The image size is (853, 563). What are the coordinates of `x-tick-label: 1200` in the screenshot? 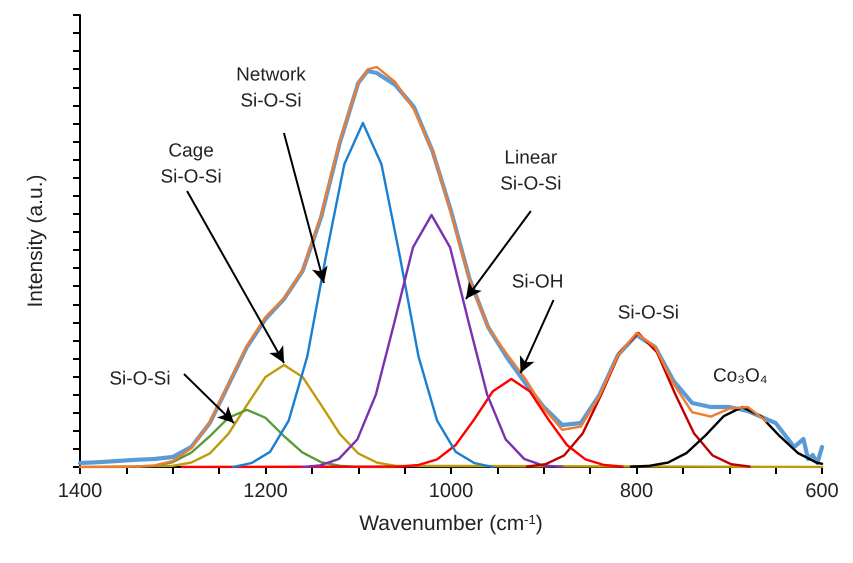 It's located at (265, 491).